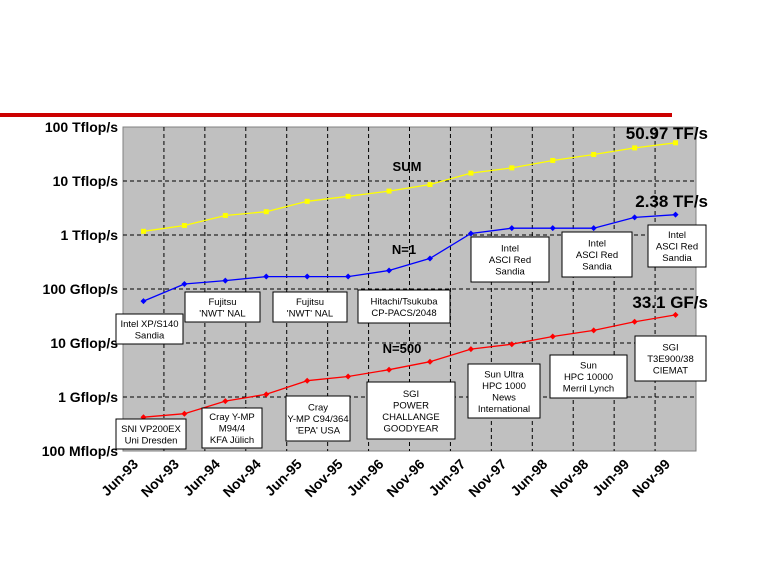  Describe the element at coordinates (232, 440) in the screenshot. I see `annotation-text: KFA Jülich` at that location.